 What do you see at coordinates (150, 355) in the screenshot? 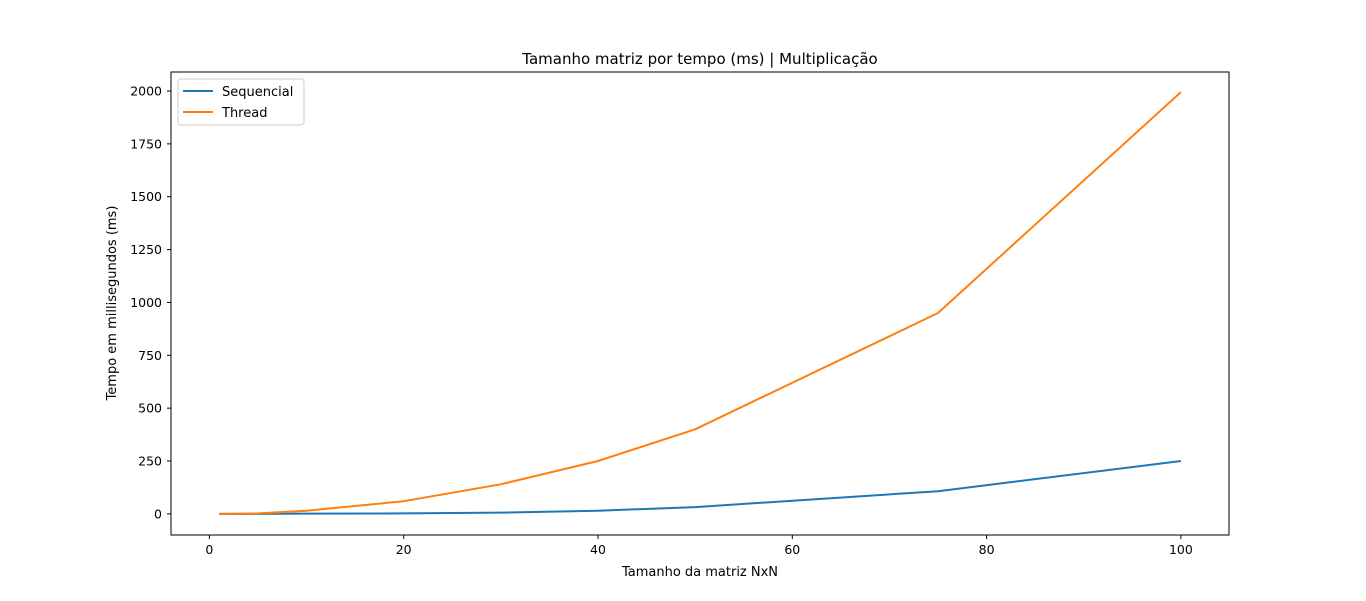
I see `y-tick-label: 750` at bounding box center [150, 355].